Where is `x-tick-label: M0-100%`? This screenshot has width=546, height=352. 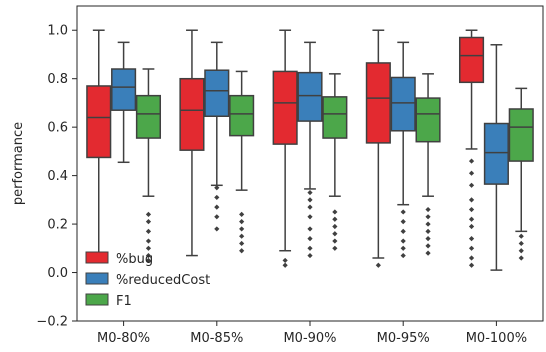
x-tick-label: M0-100% is located at coordinates (496, 338).